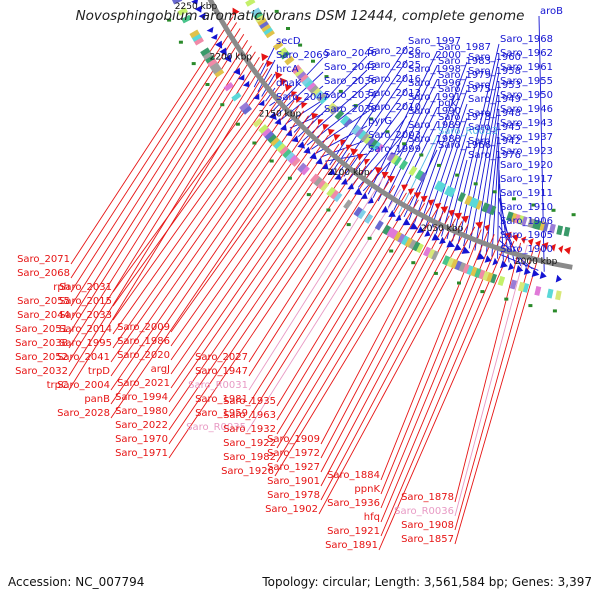 The width and height of the screenshot is (600, 600). I want to click on gene-label: Saro_1947, so click(221, 371).